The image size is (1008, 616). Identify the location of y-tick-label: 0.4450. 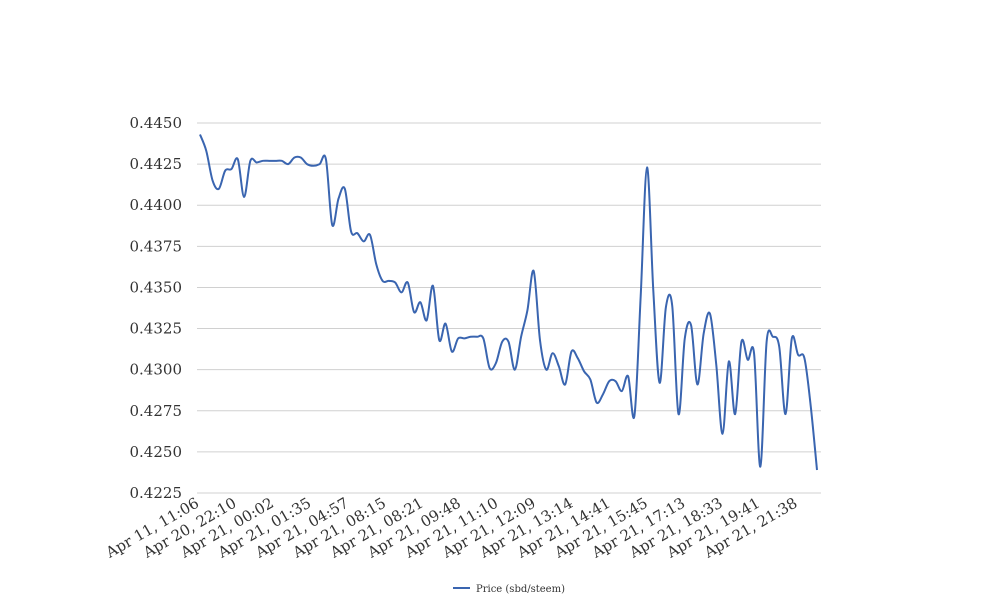
(156, 123).